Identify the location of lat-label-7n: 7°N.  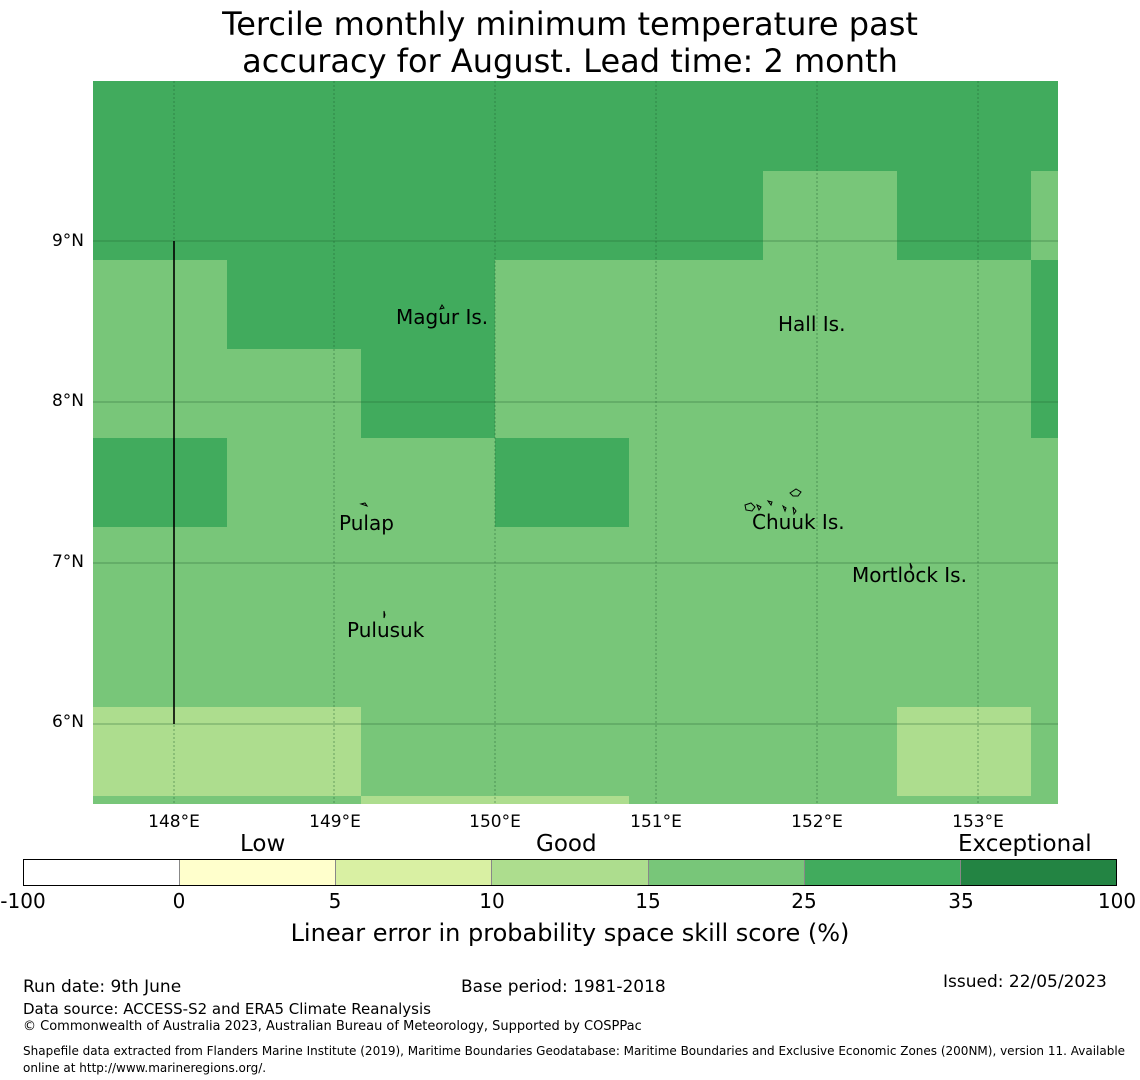
(67, 562).